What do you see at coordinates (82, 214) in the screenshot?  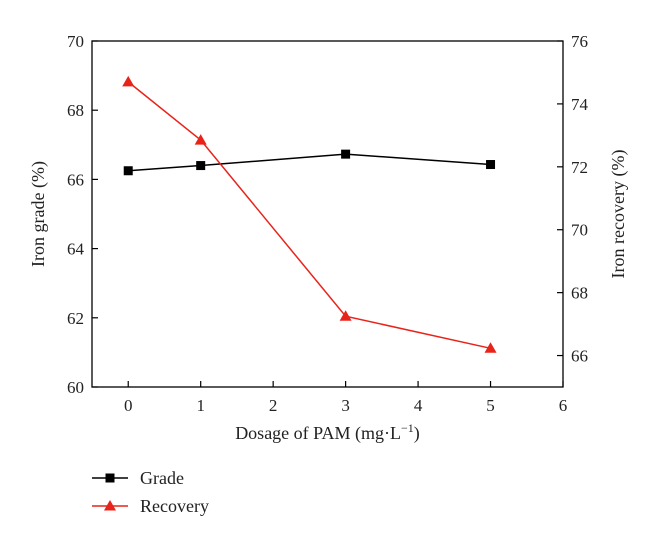 I see `y-axis-ticks: 60 62 64 66 68 70` at bounding box center [82, 214].